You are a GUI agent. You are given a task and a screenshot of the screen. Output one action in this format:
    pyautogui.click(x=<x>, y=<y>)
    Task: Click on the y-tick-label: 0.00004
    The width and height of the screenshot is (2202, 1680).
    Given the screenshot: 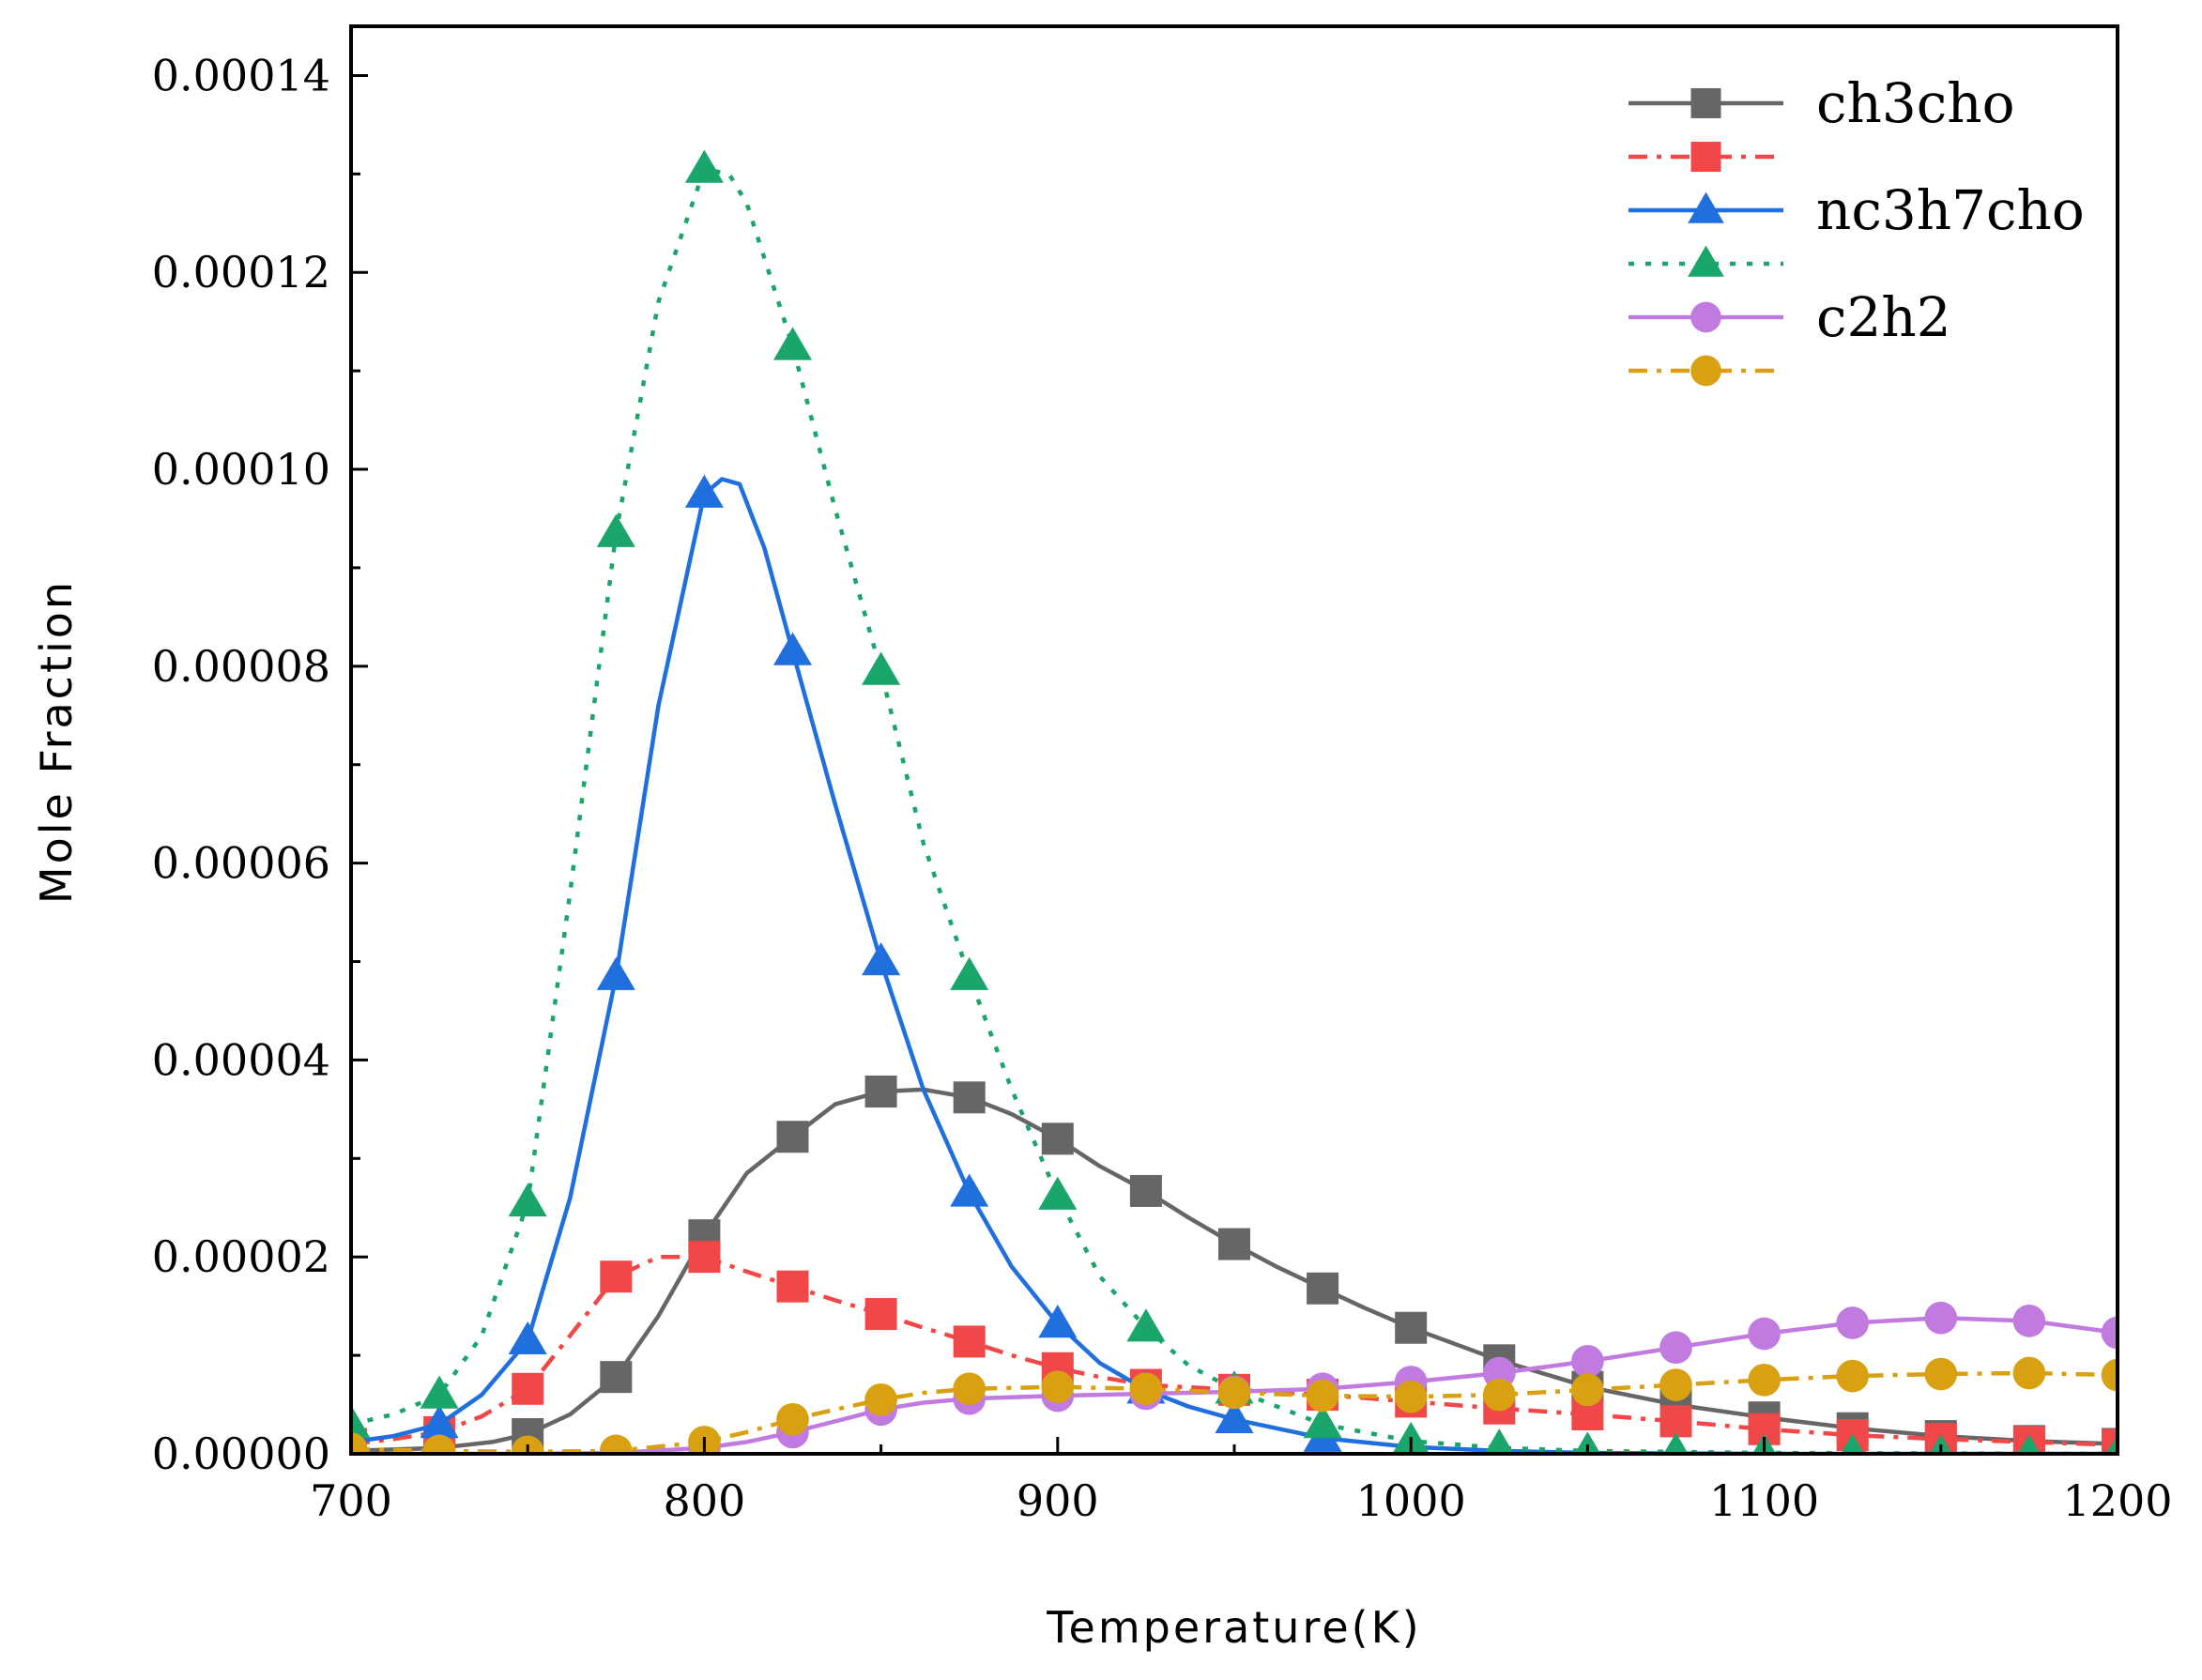 What is the action you would take?
    pyautogui.click(x=241, y=1059)
    